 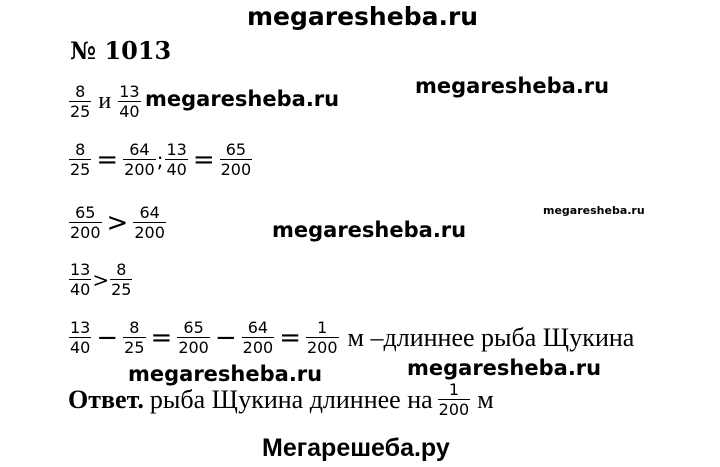 I want to click on line-comparison-2: 13 40 > 8 25, so click(x=100, y=279).